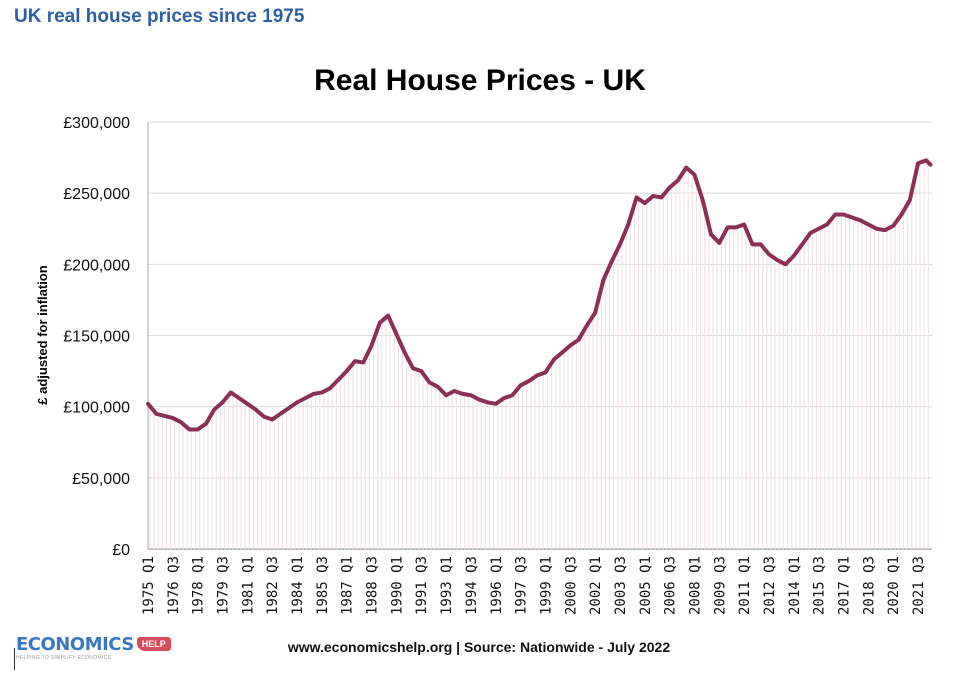 This screenshot has width=953, height=674. What do you see at coordinates (497, 585) in the screenshot?
I see `x-tick-label: 1996 Q1` at bounding box center [497, 585].